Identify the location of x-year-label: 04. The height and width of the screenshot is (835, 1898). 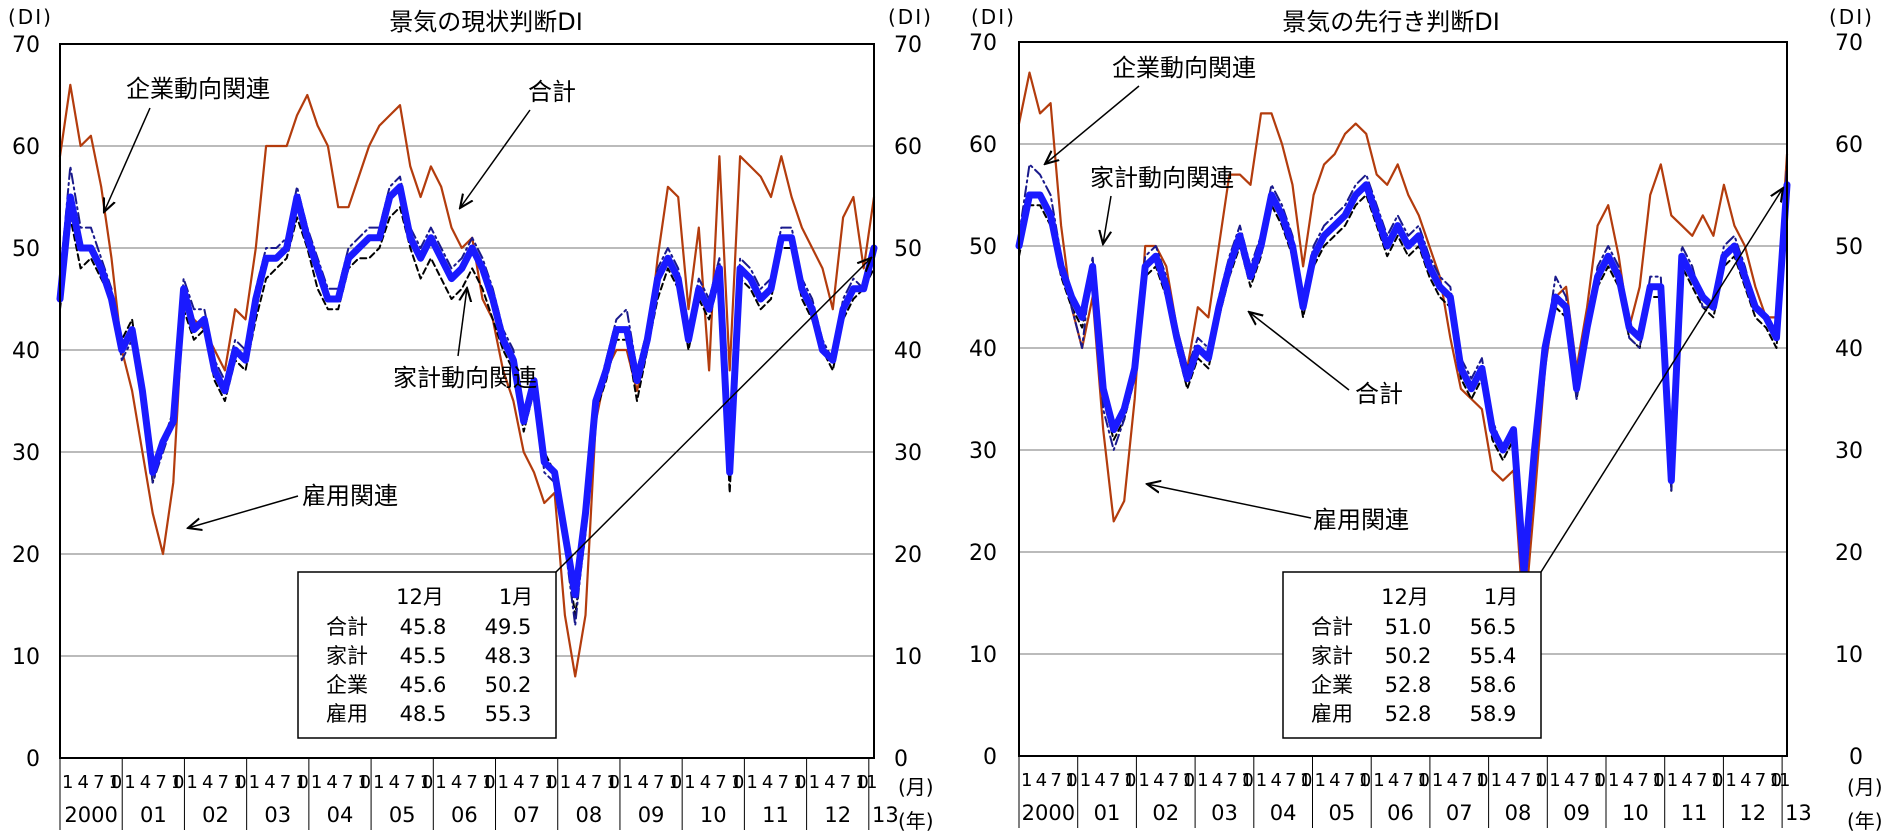
(1283, 813).